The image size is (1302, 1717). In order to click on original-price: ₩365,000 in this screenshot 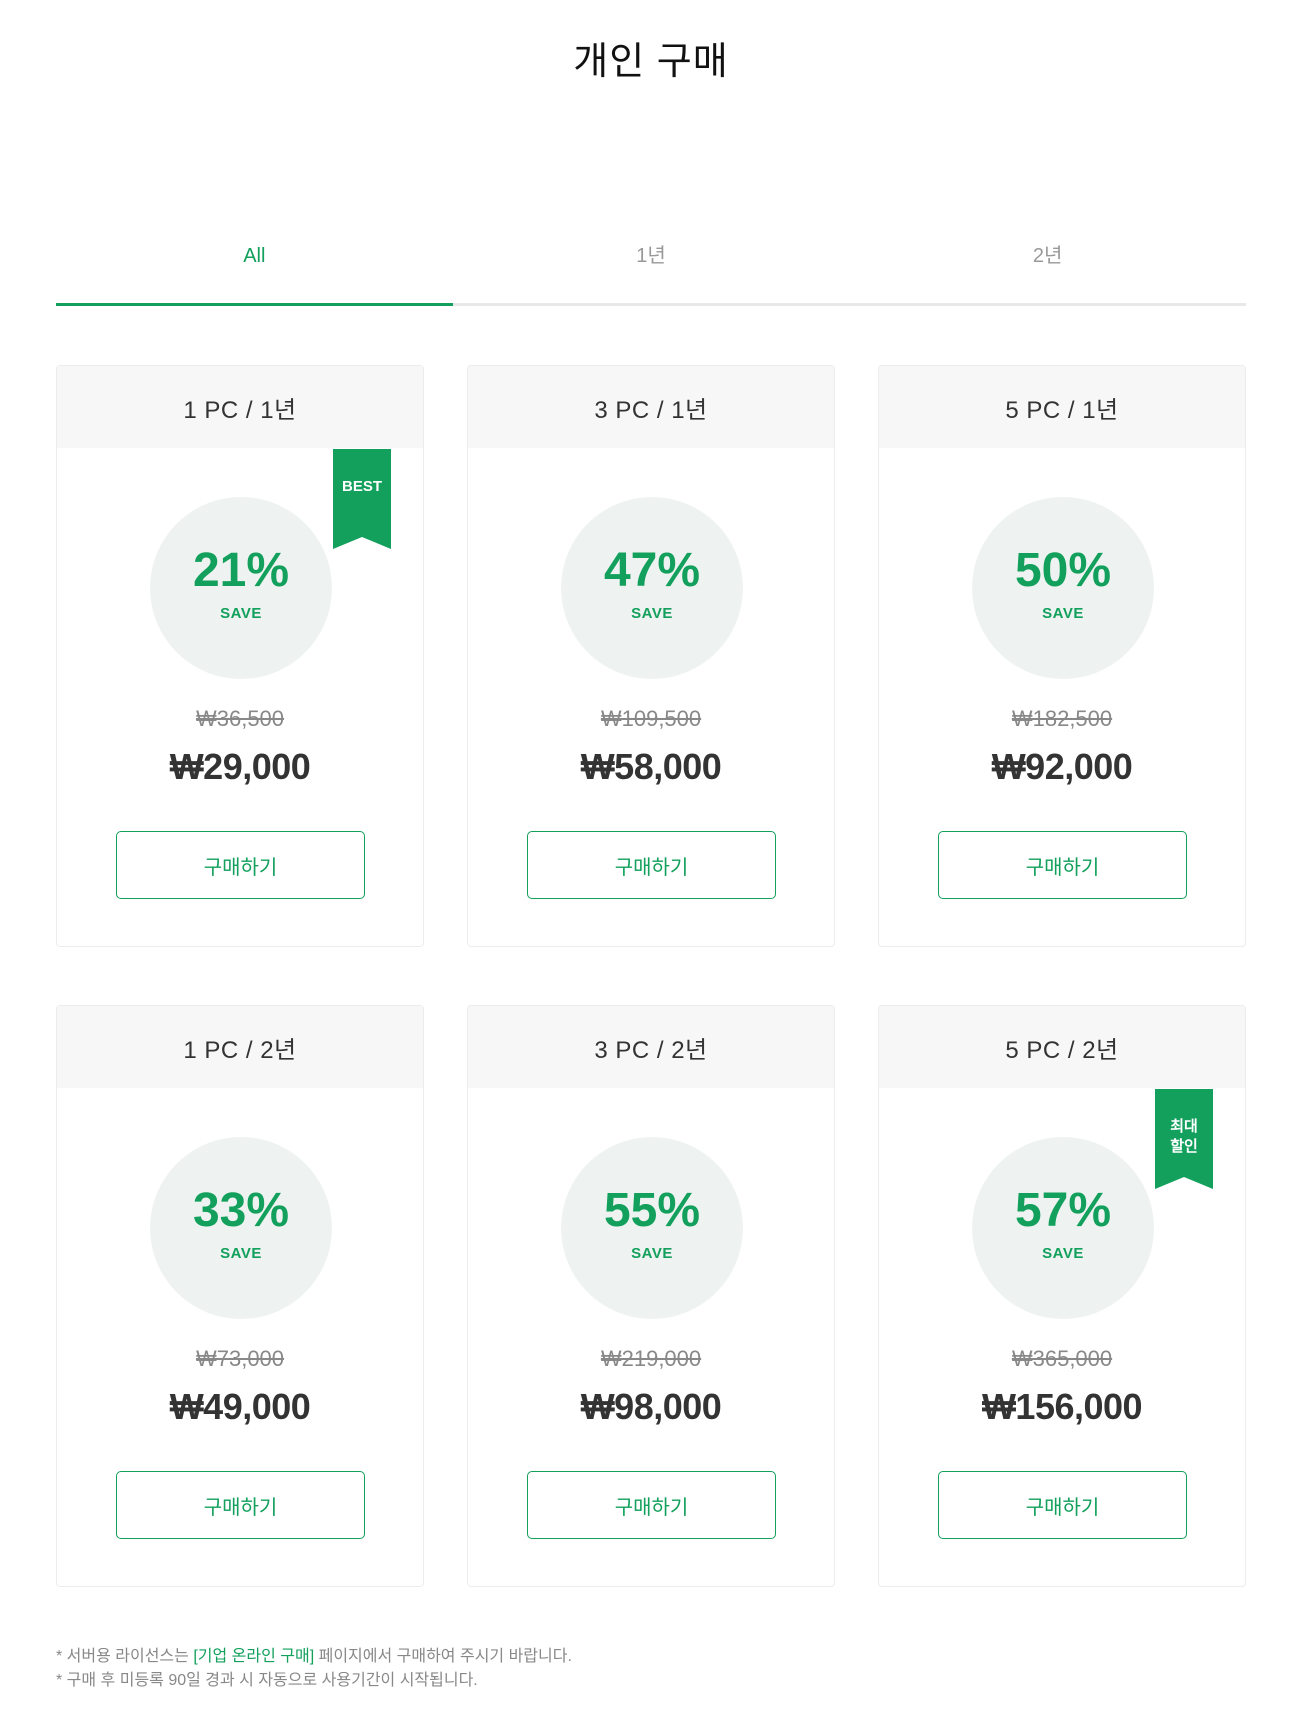, I will do `click(1062, 1358)`.